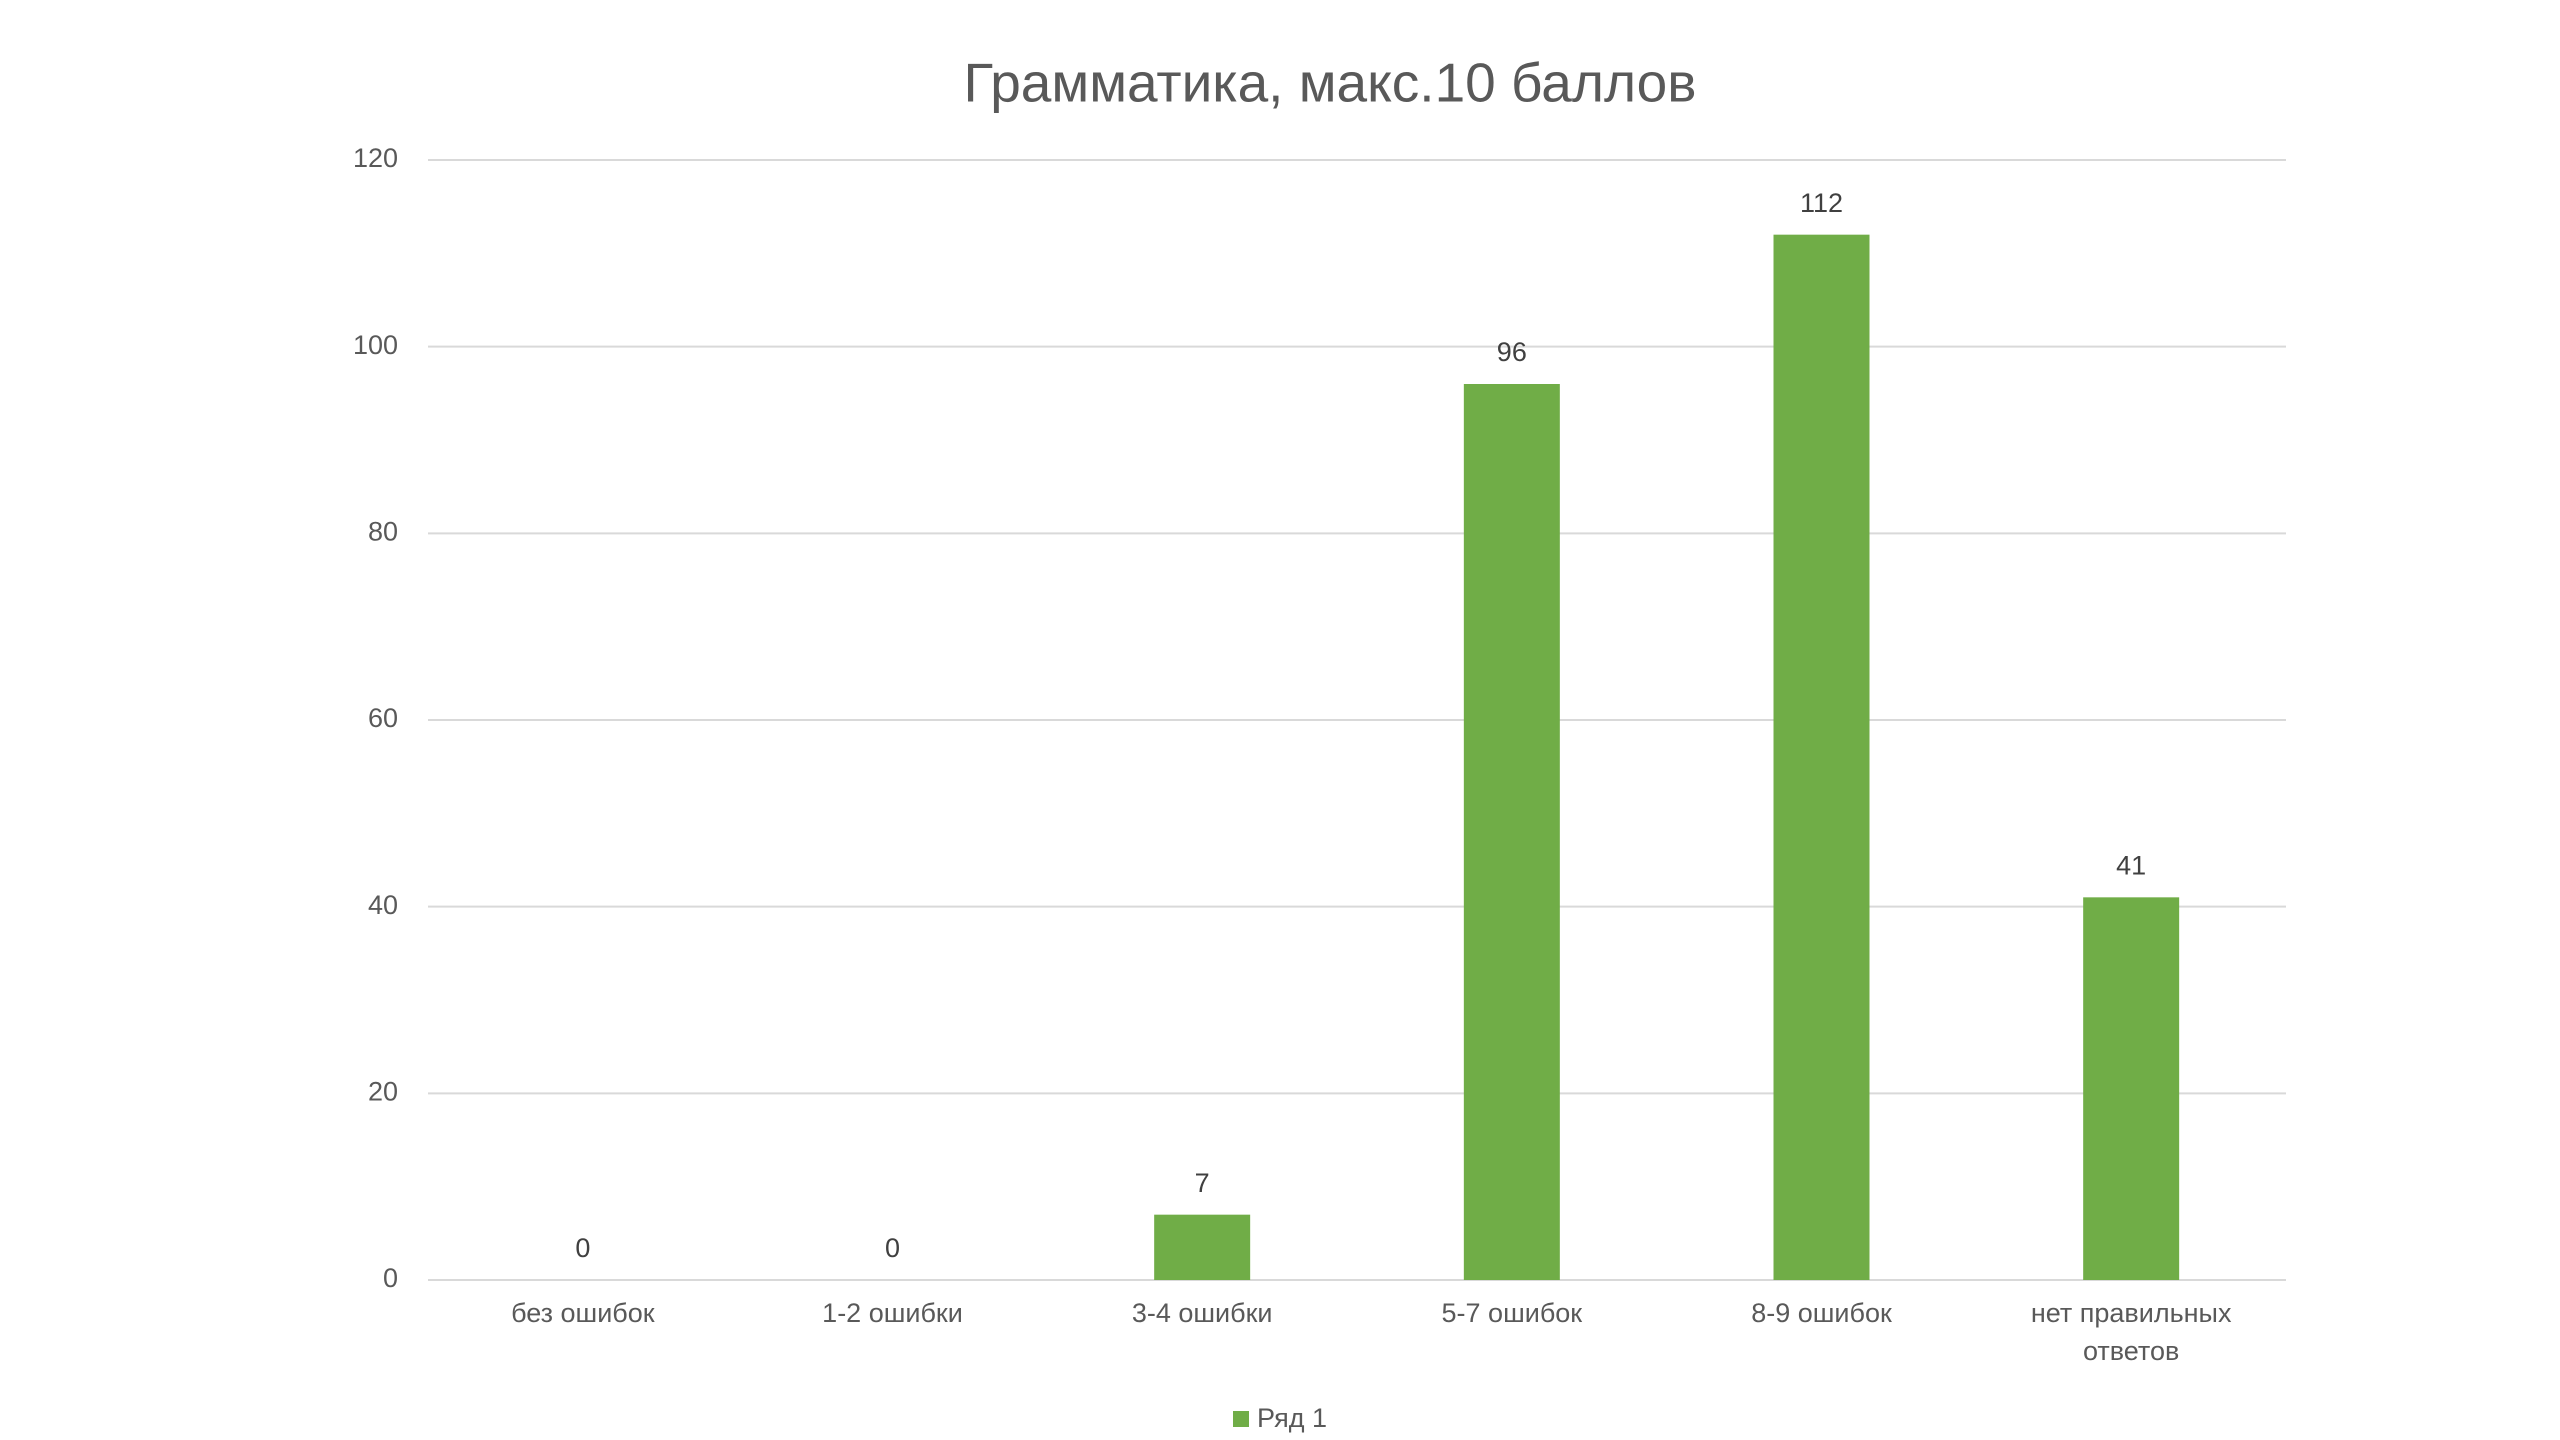  I want to click on data-label: 96, so click(1512, 352).